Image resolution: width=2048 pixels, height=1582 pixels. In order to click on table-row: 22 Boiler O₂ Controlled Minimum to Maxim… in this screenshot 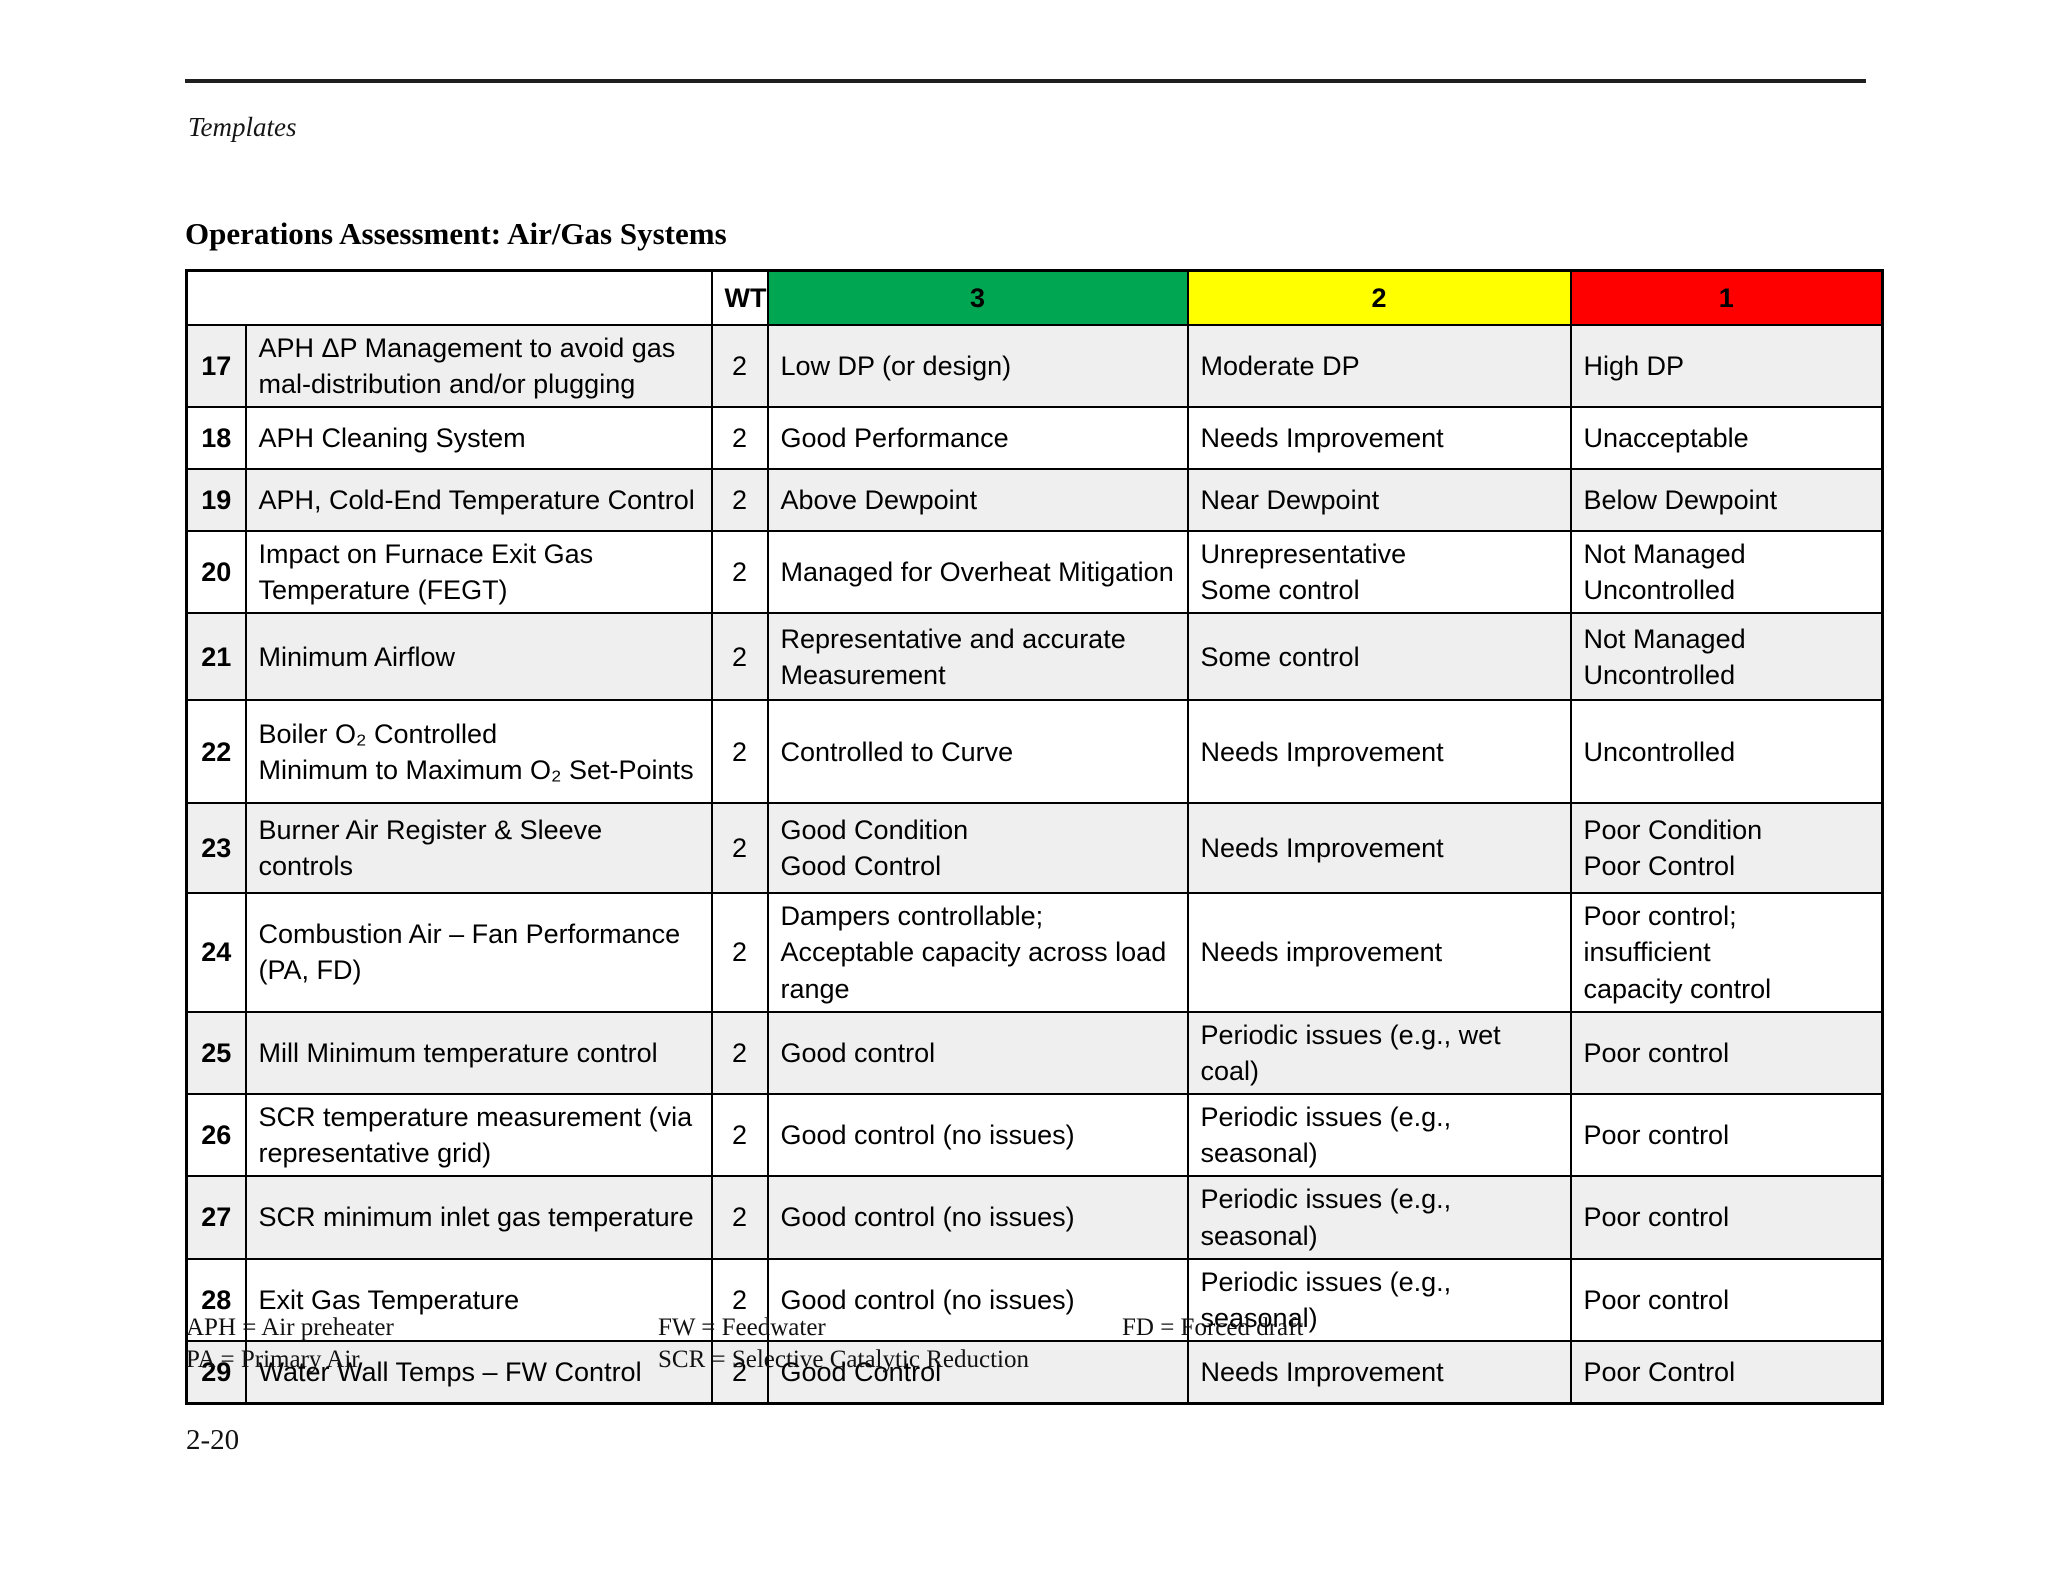, I will do `click(1034, 752)`.